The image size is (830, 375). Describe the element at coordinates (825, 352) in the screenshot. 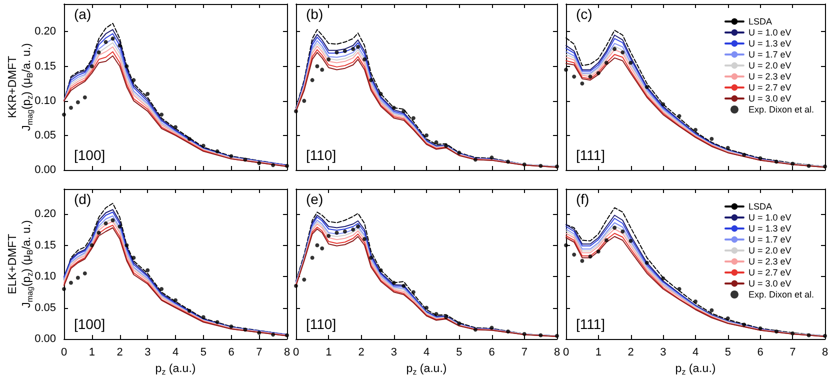

I see `x-tick-label: 8` at that location.